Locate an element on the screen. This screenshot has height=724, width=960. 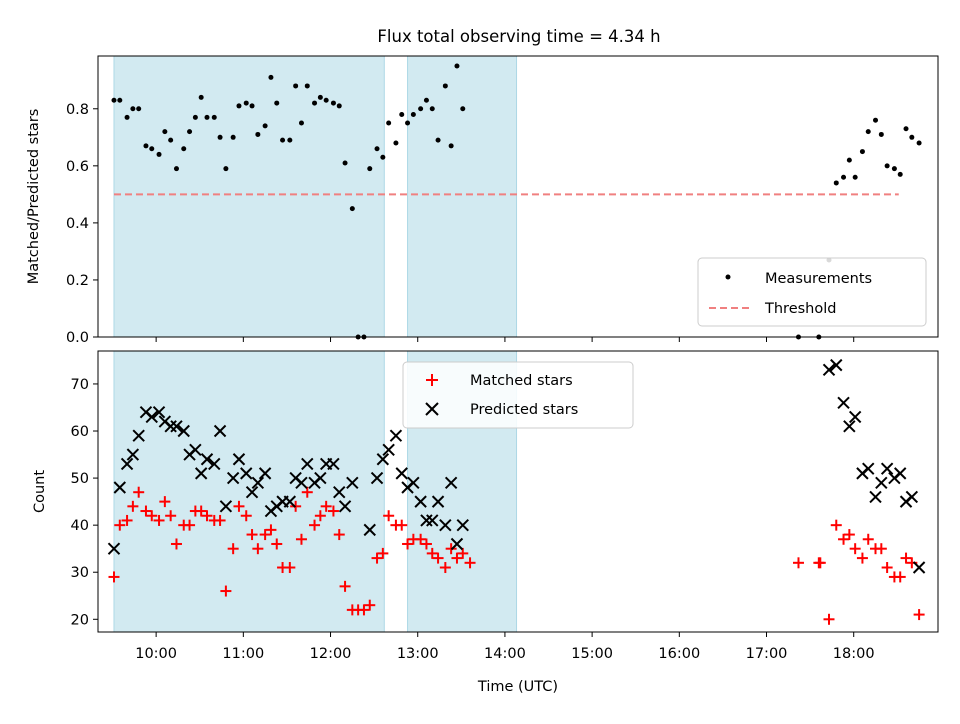
x-tick-label: 12:00 is located at coordinates (331, 654).